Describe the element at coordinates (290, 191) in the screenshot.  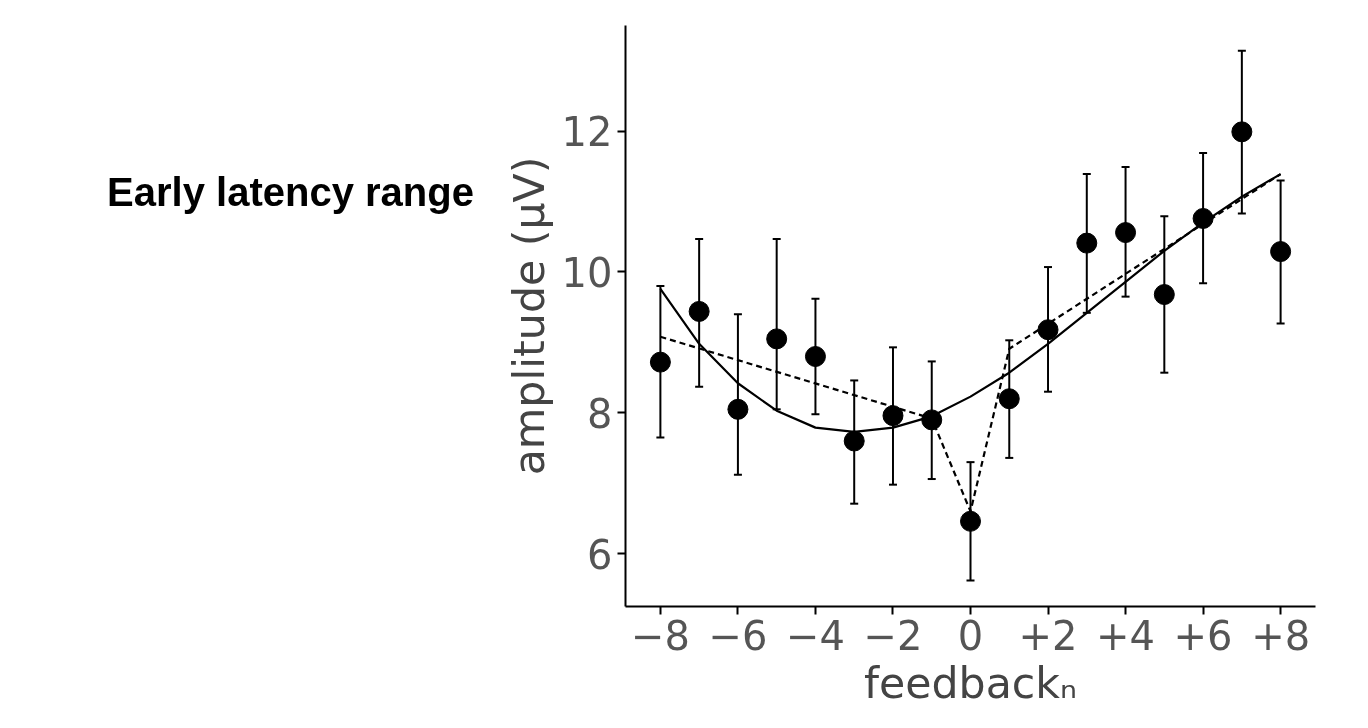
I see `text: Early latency range` at that location.